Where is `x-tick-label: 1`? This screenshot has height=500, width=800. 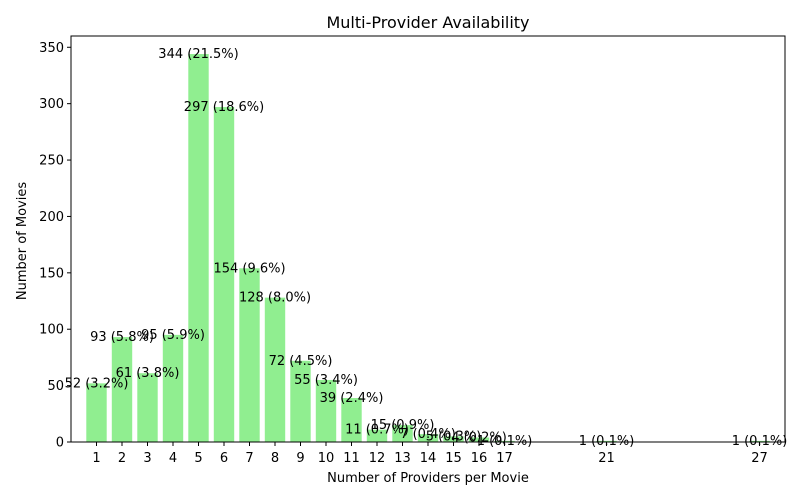 x-tick-label: 1 is located at coordinates (96, 458).